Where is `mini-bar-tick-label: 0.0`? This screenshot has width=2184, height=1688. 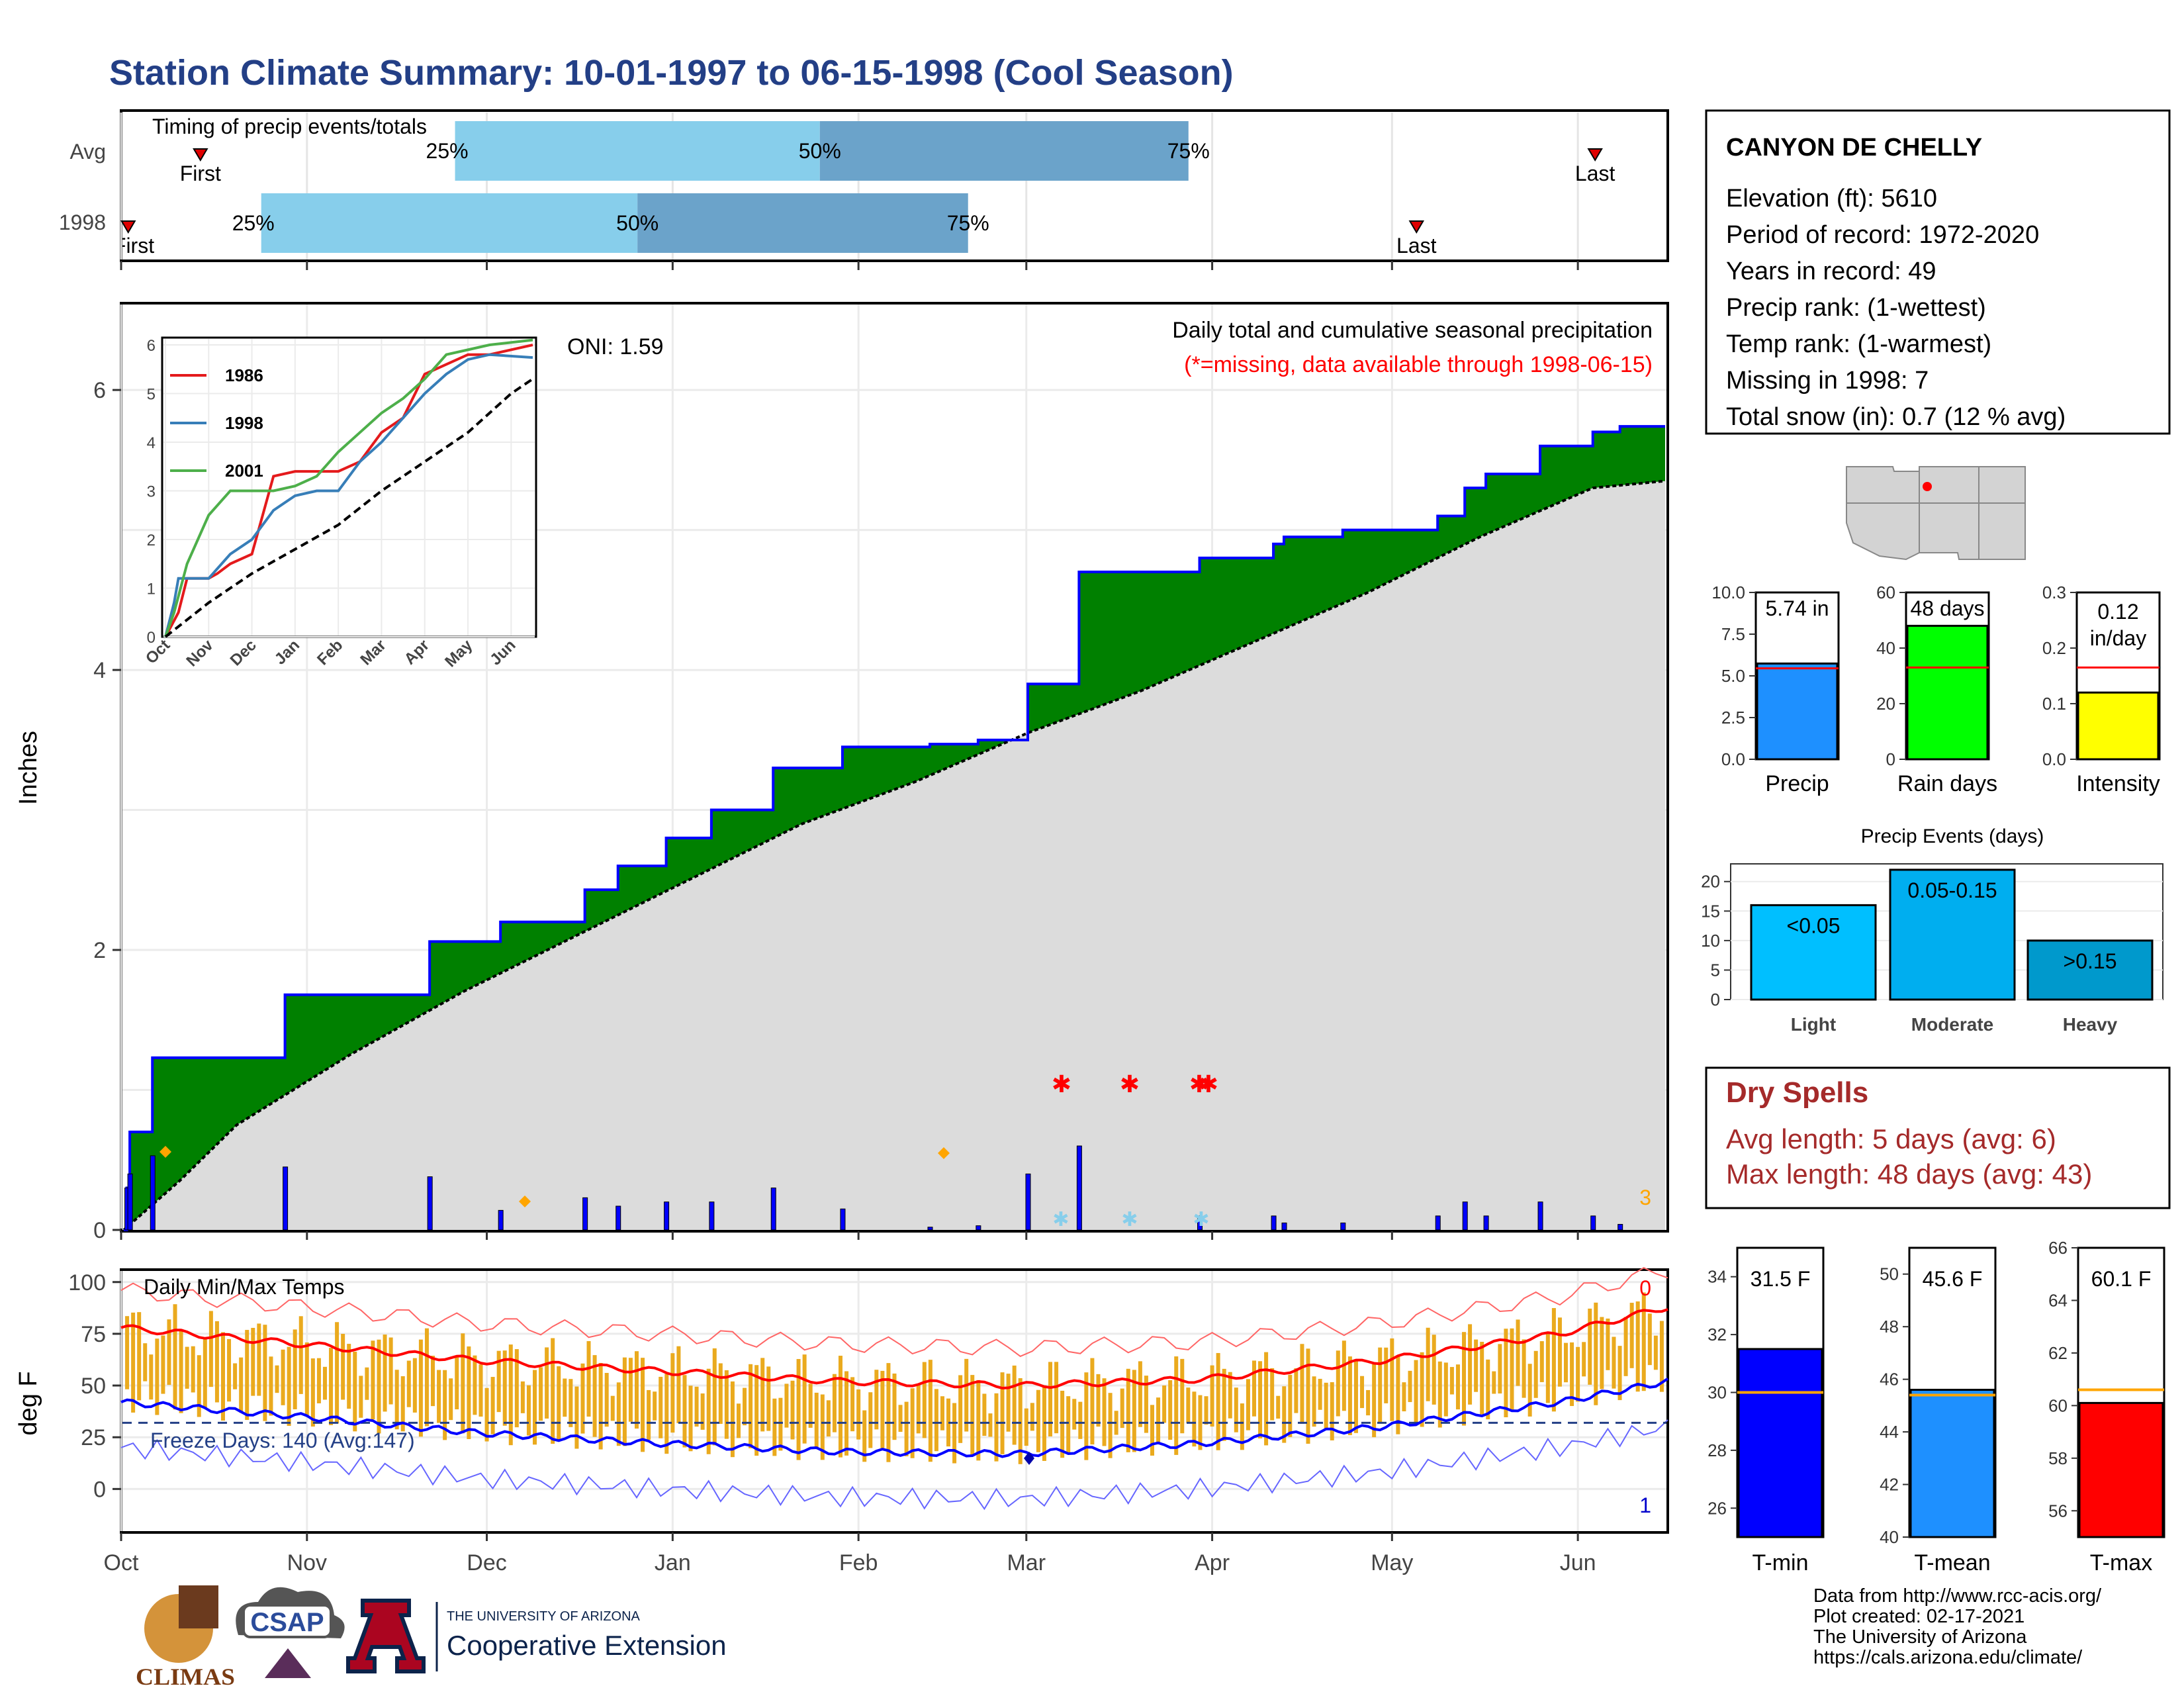 mini-bar-tick-label: 0.0 is located at coordinates (1733, 759).